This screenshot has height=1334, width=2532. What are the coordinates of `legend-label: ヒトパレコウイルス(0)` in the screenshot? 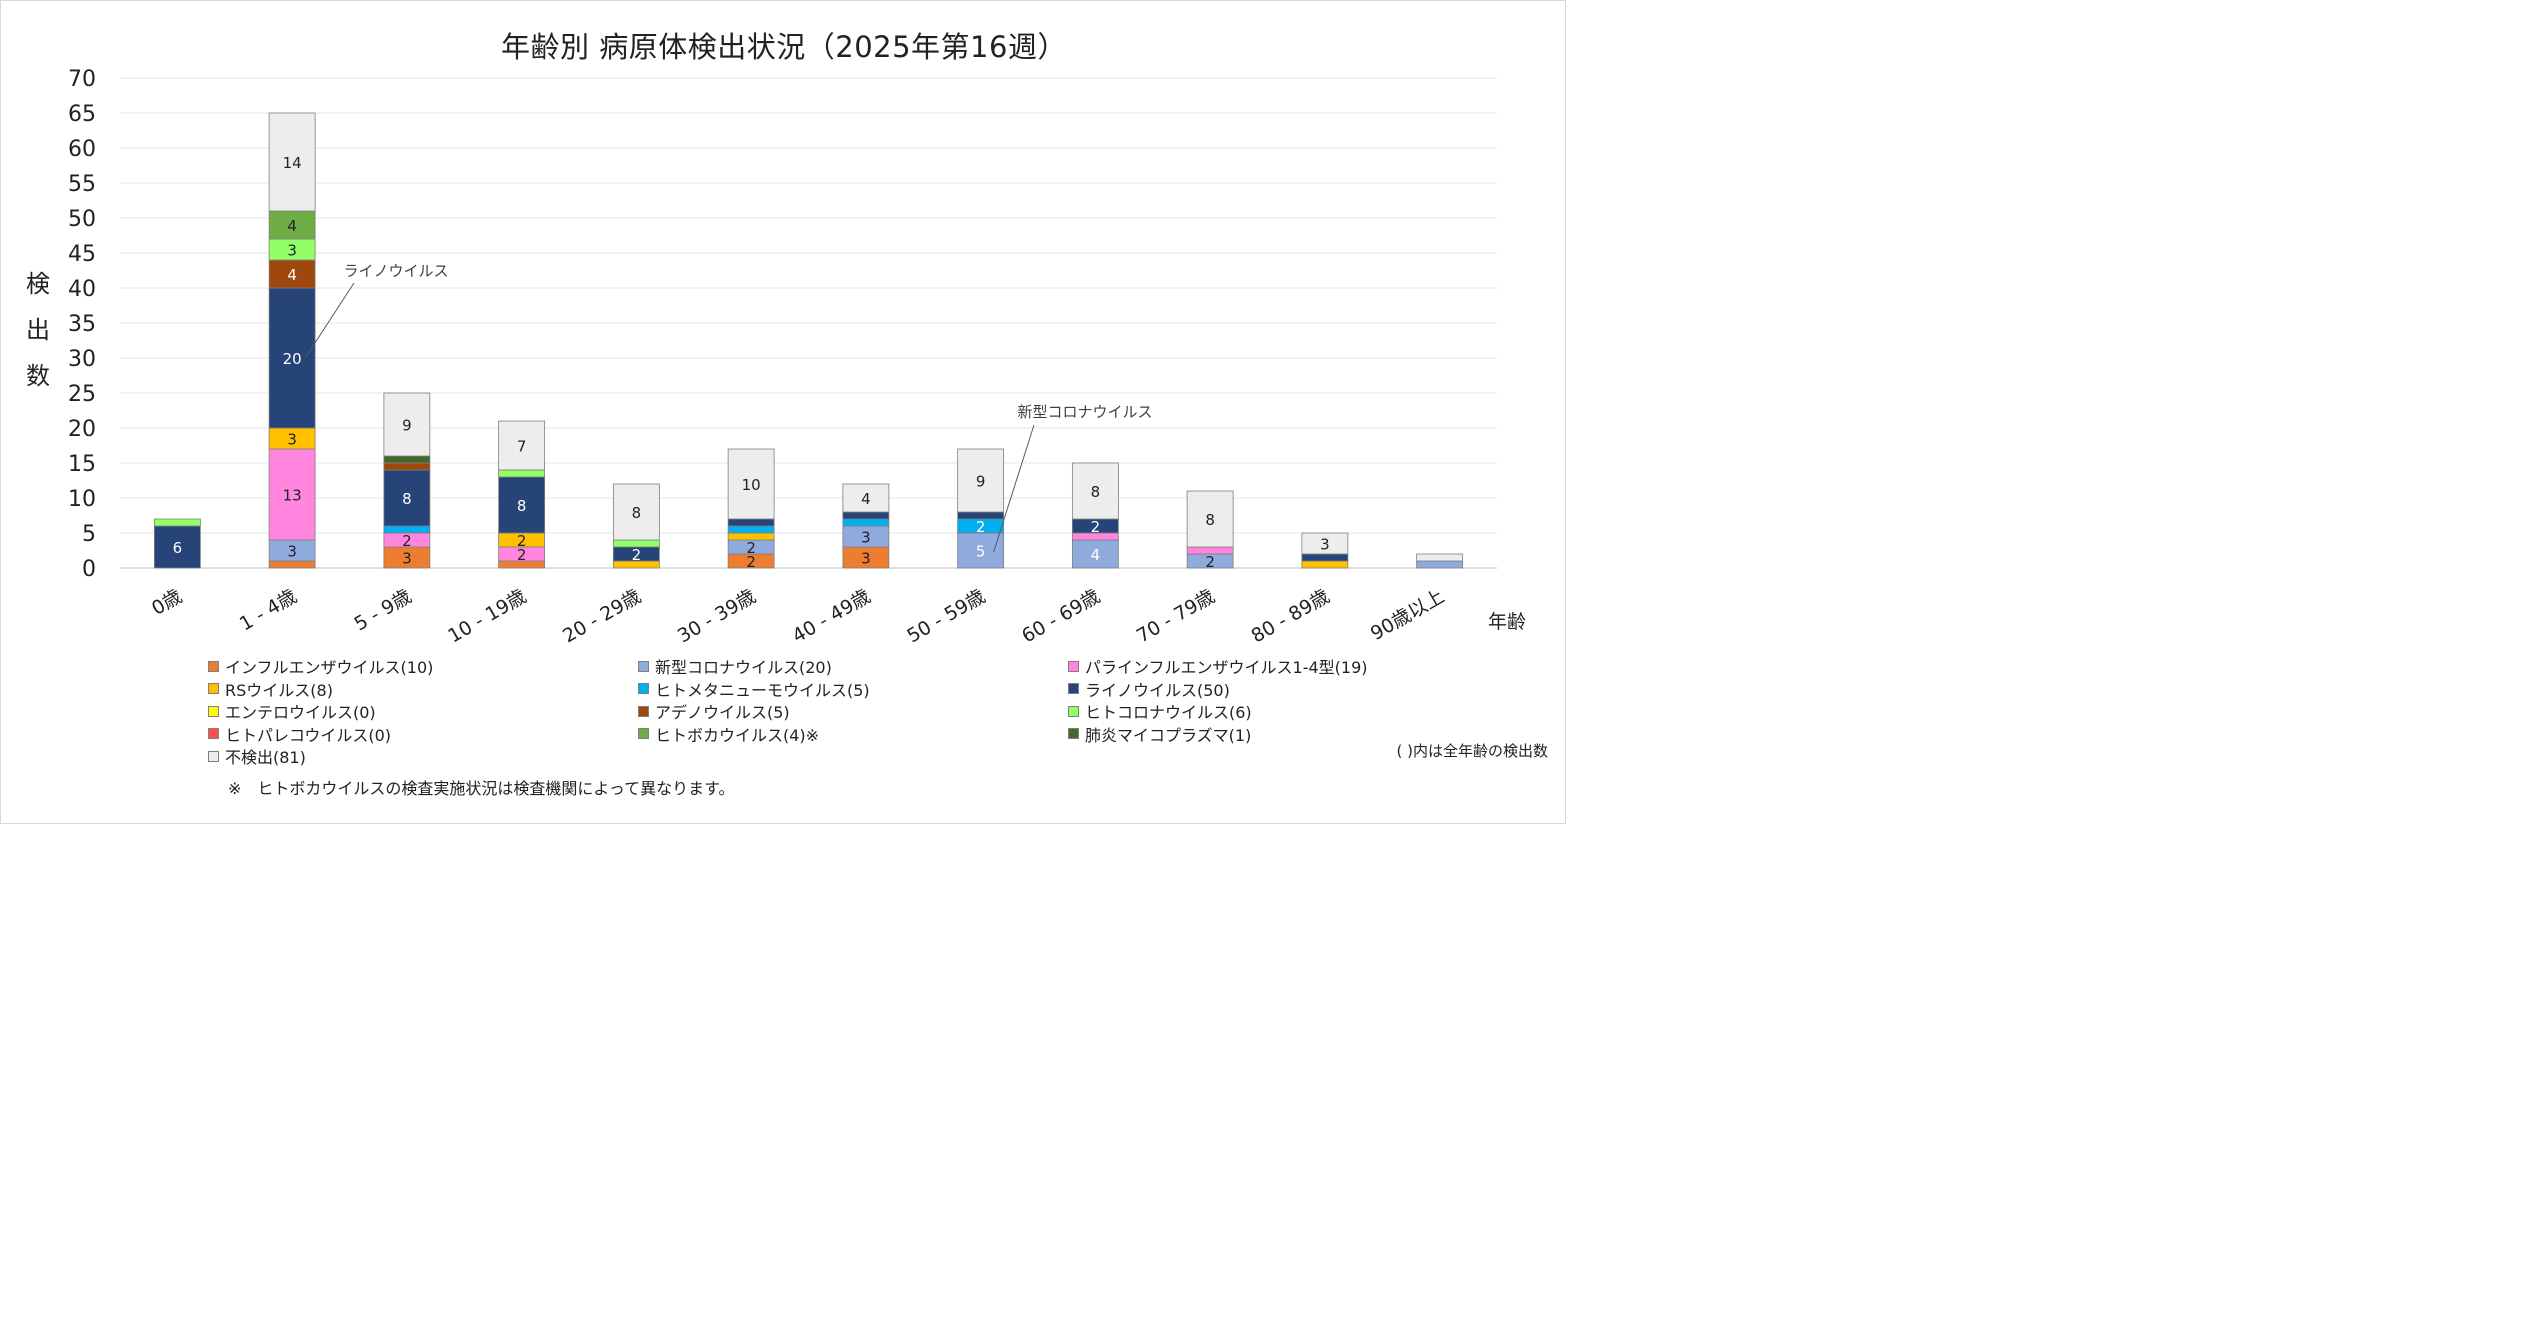 It's located at (308, 735).